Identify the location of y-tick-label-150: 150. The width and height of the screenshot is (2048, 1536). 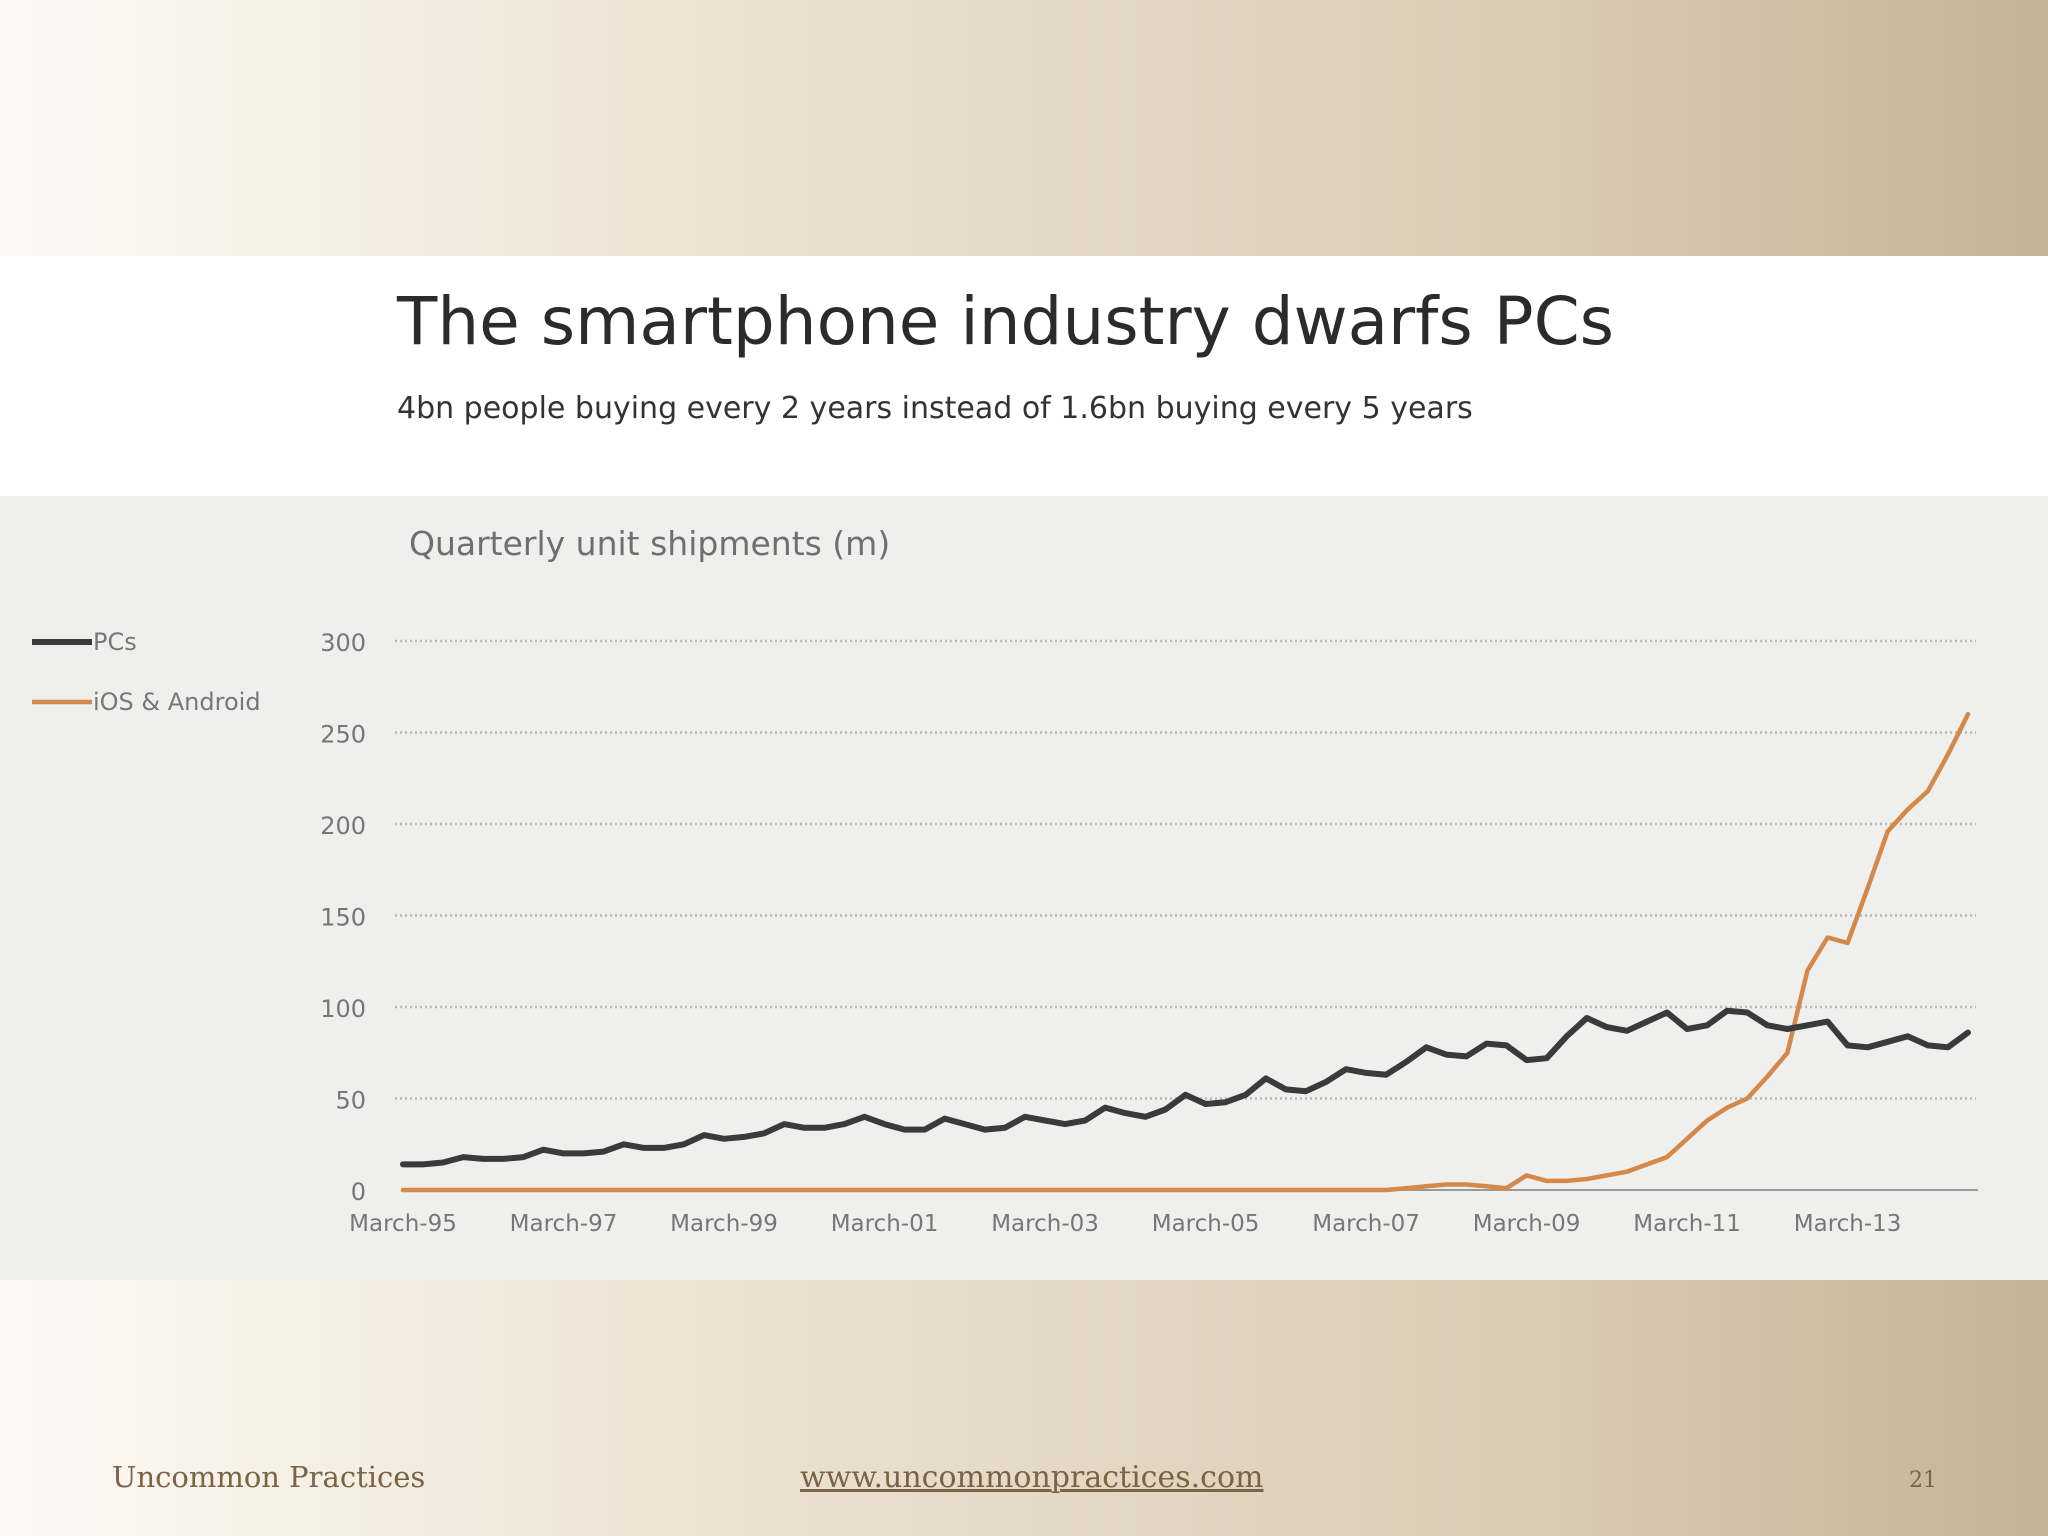
(343, 918).